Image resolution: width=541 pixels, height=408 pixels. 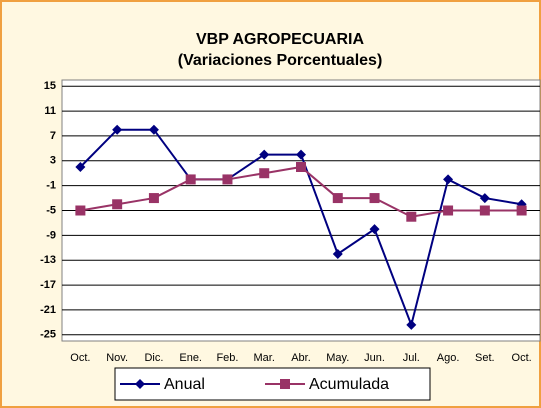 I want to click on legend-label: Acumulada, so click(x=349, y=384).